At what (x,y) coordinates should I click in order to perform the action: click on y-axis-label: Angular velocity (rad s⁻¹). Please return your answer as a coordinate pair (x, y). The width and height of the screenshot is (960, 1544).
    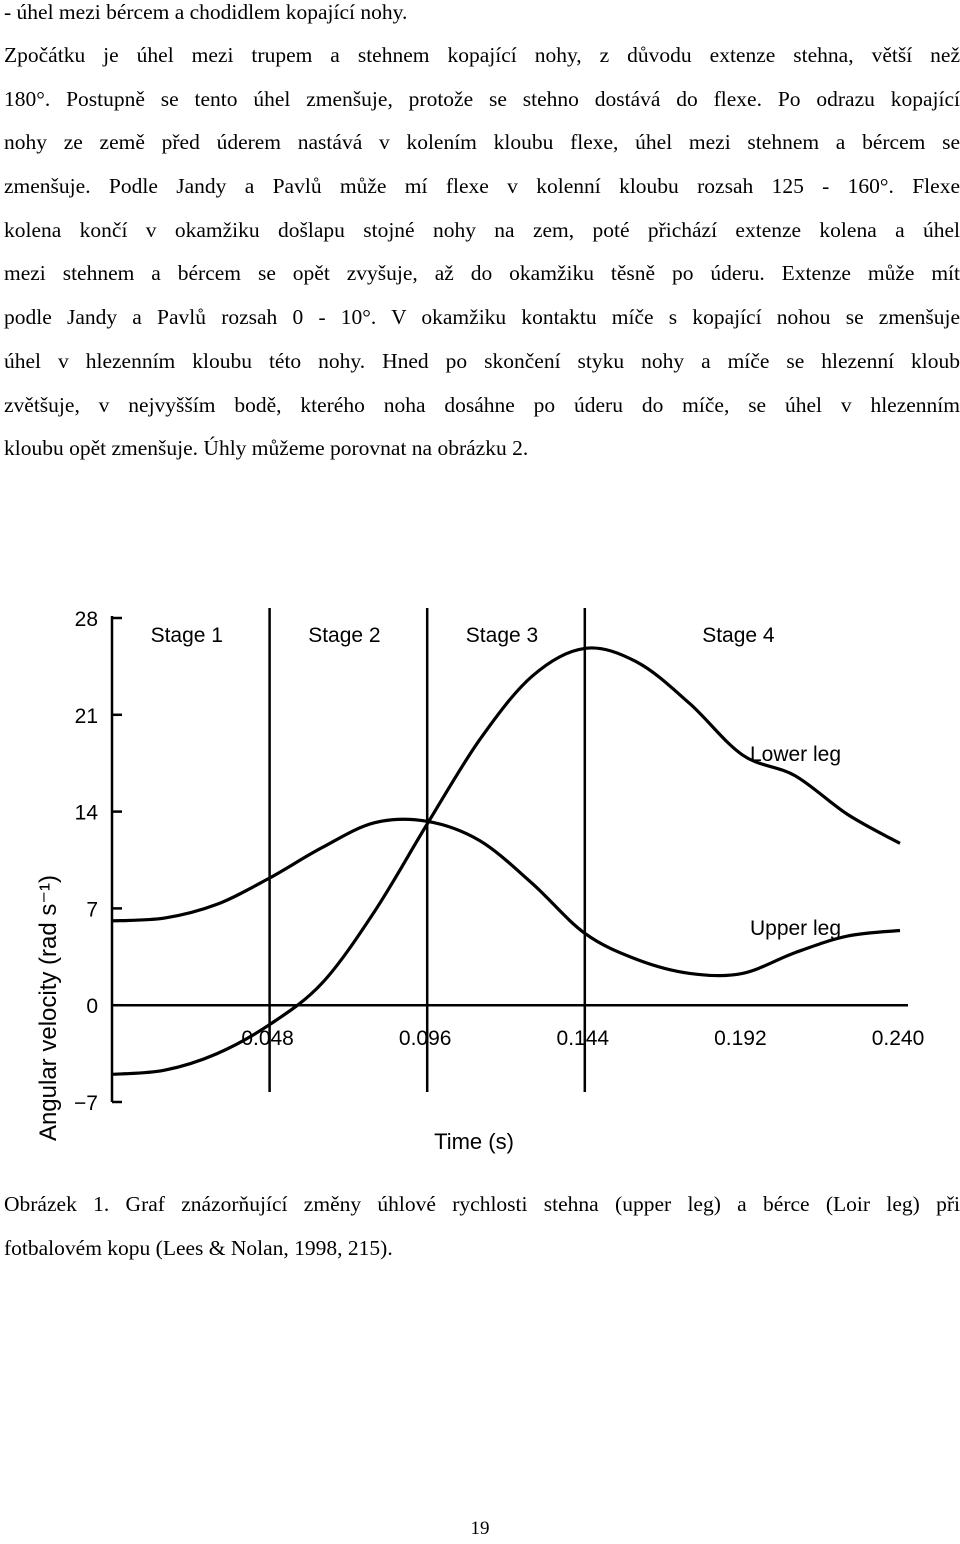
    Looking at the image, I should click on (48, 1008).